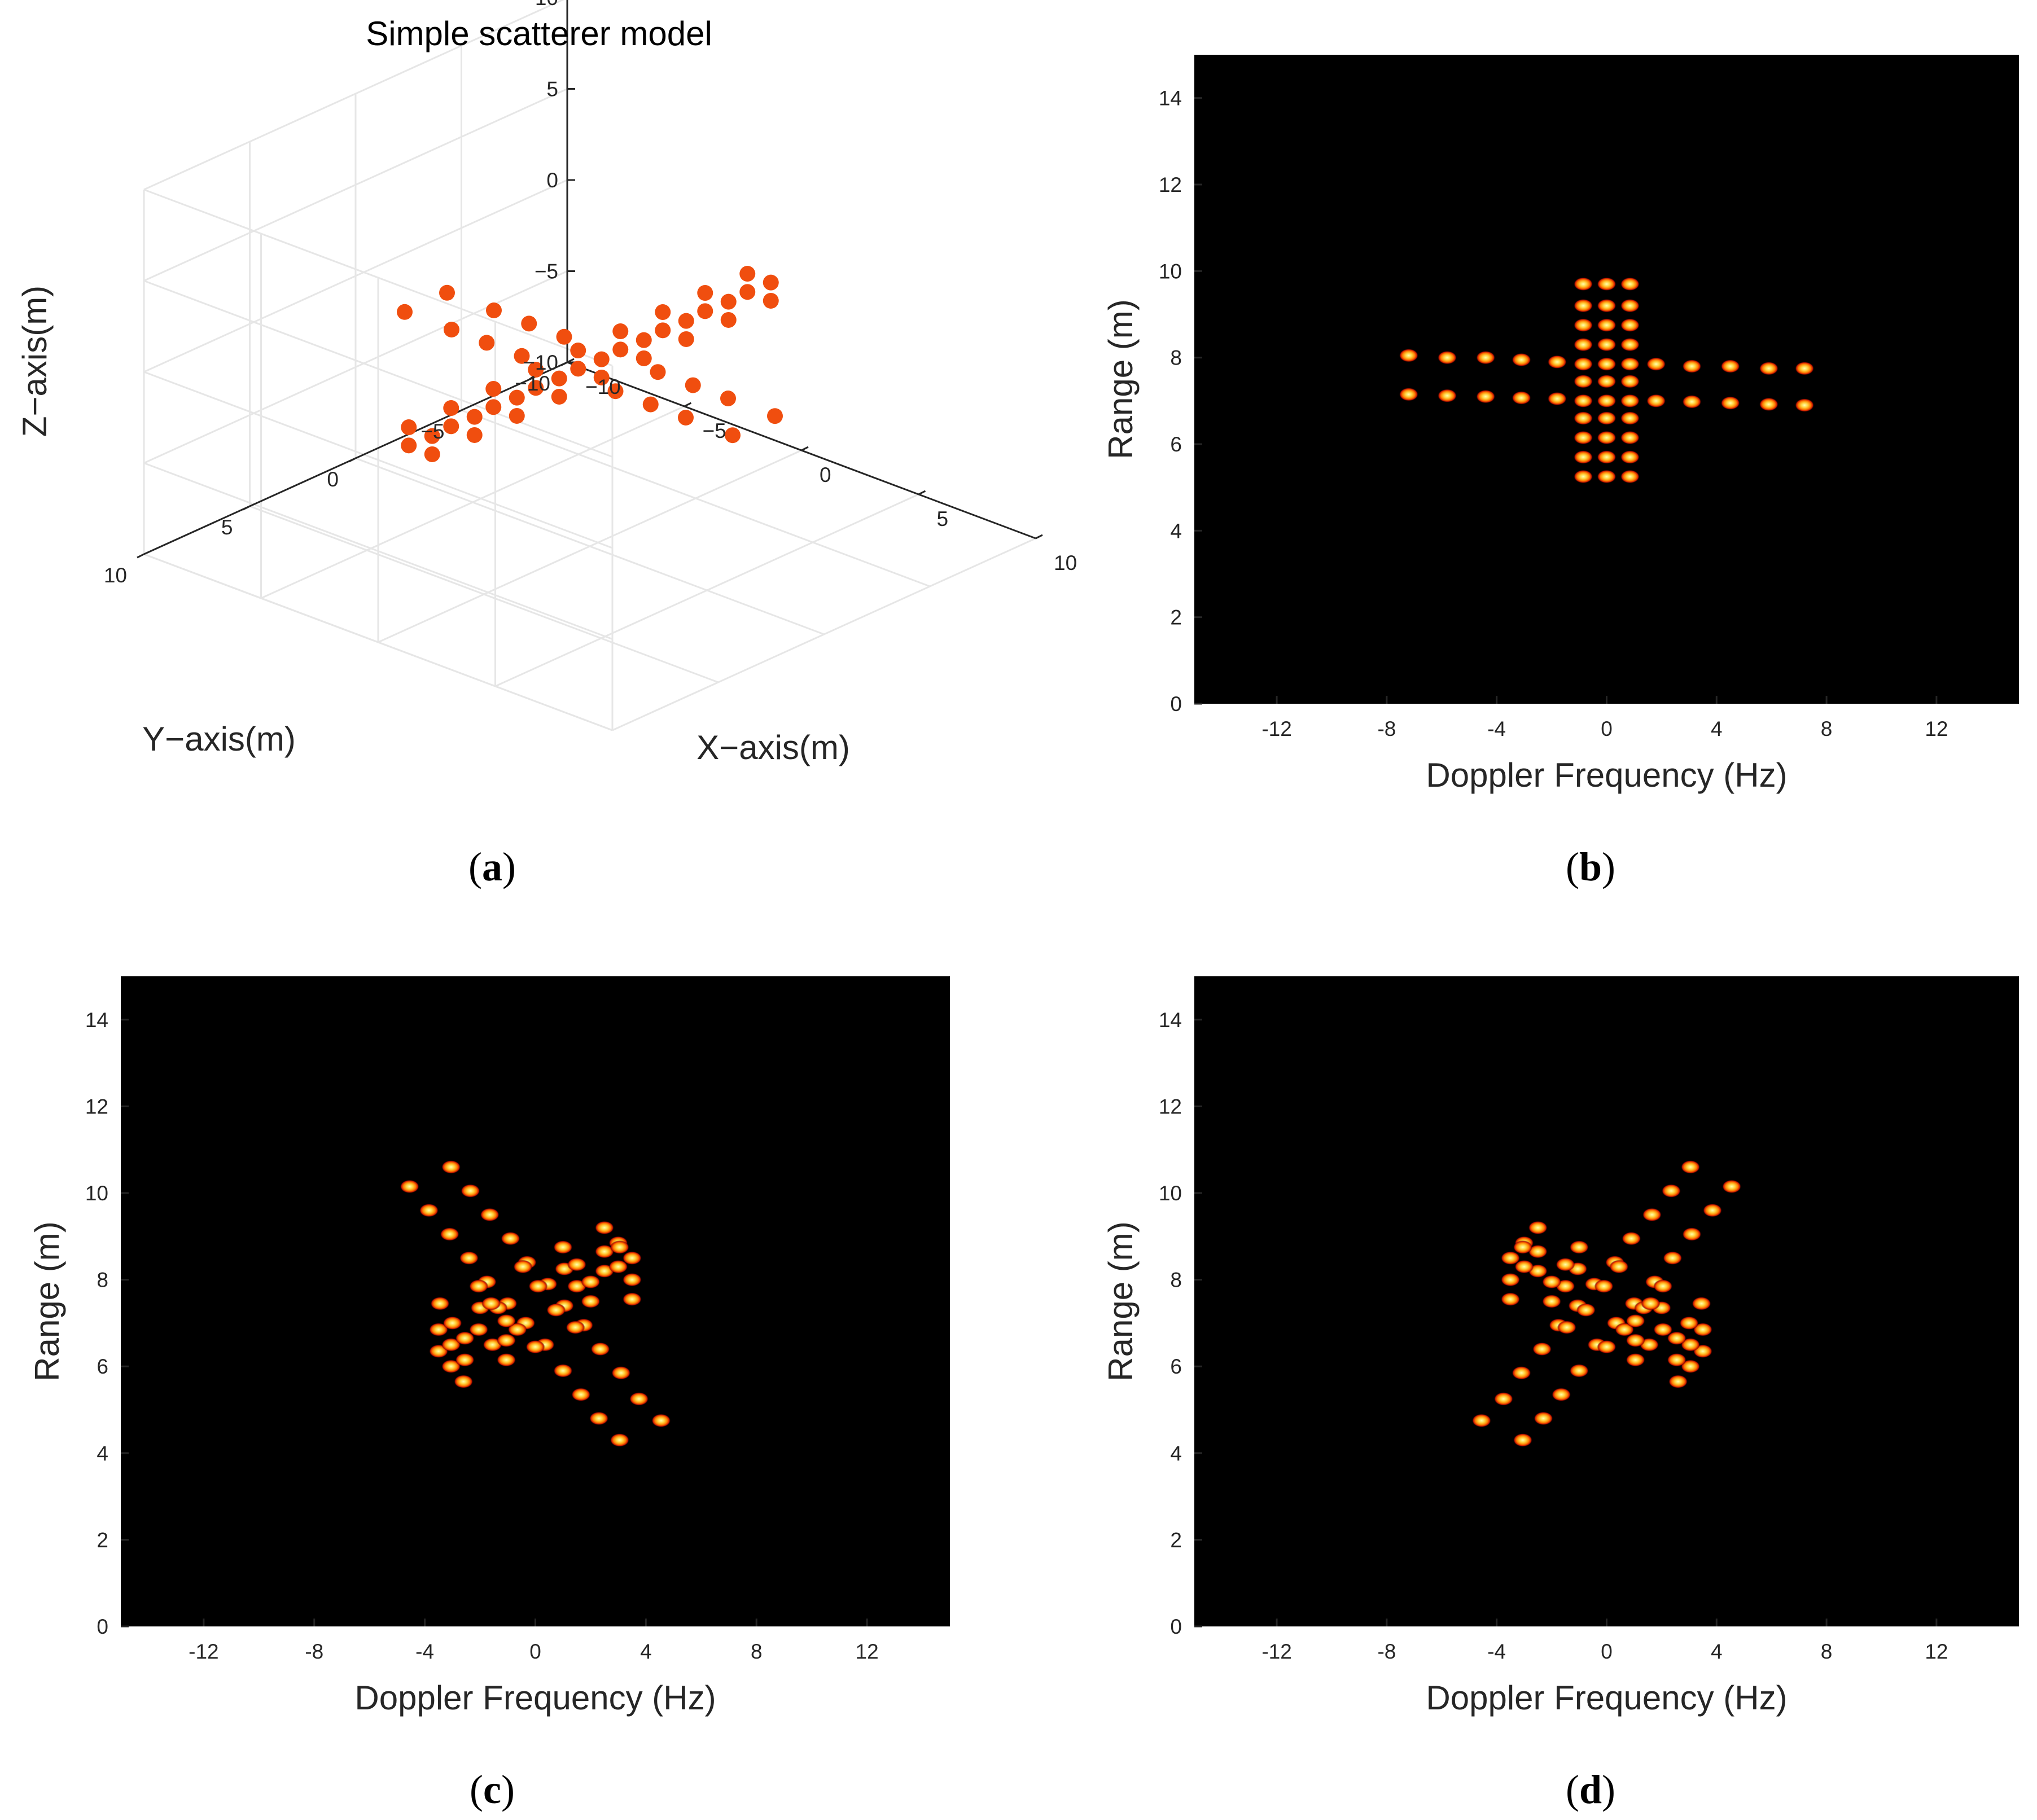  Describe the element at coordinates (1176, 358) in the screenshot. I see `y-tick-label: 8` at that location.